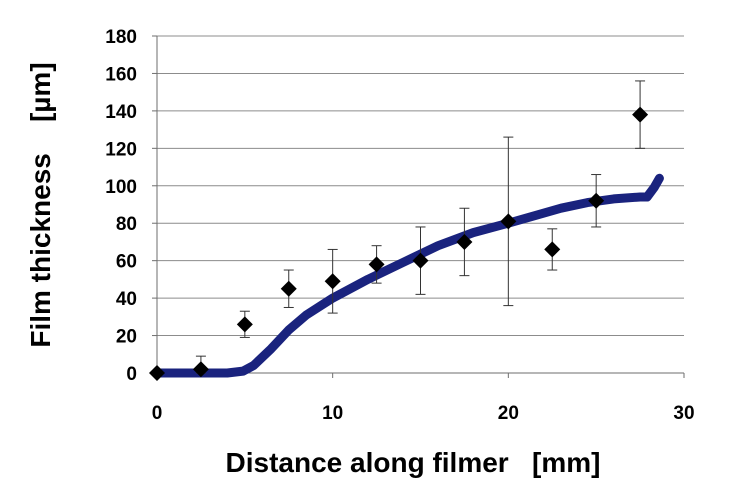 Image resolution: width=731 pixels, height=504 pixels. Describe the element at coordinates (126, 299) in the screenshot. I see `y-tick-label: 40` at that location.